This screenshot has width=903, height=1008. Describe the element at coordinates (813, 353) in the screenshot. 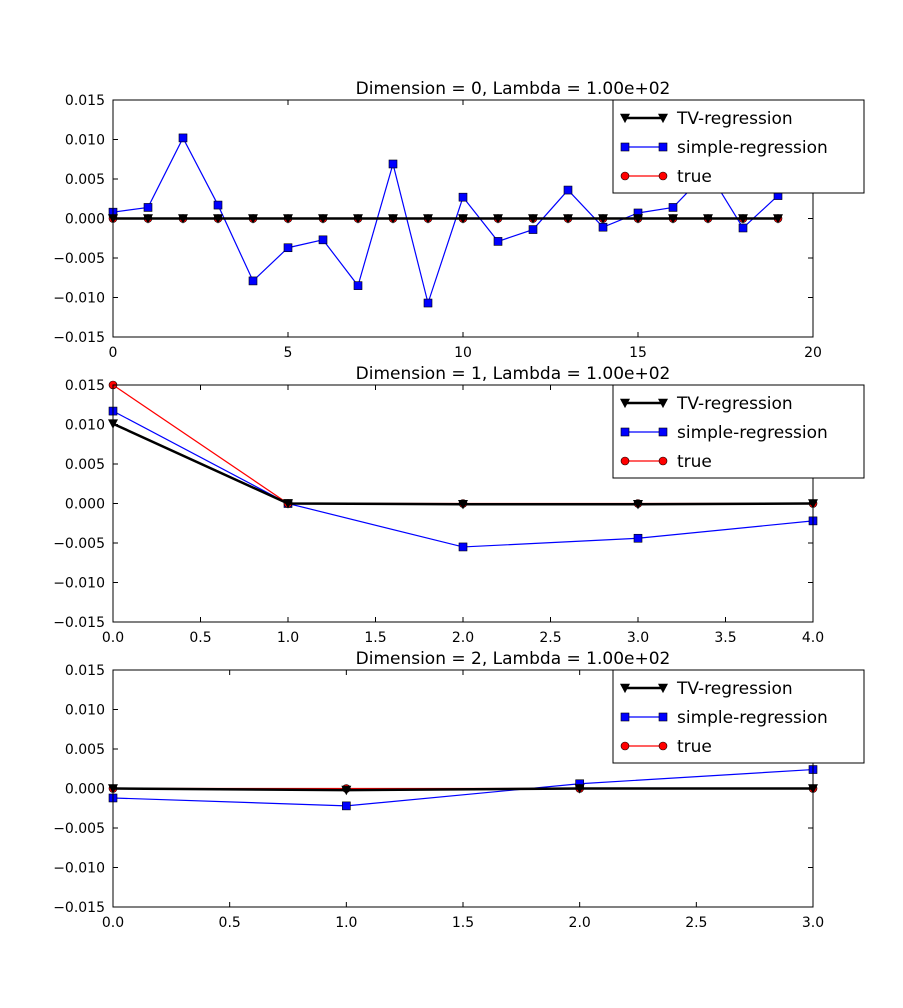

I see `x-tick-label: 20` at that location.